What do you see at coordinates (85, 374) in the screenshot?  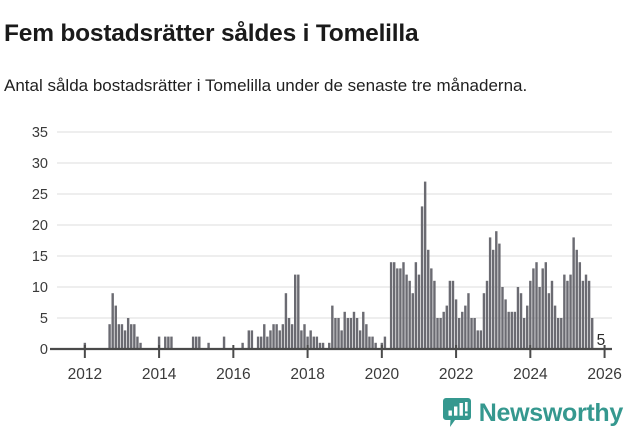 I see `x-tick-label: 2012` at bounding box center [85, 374].